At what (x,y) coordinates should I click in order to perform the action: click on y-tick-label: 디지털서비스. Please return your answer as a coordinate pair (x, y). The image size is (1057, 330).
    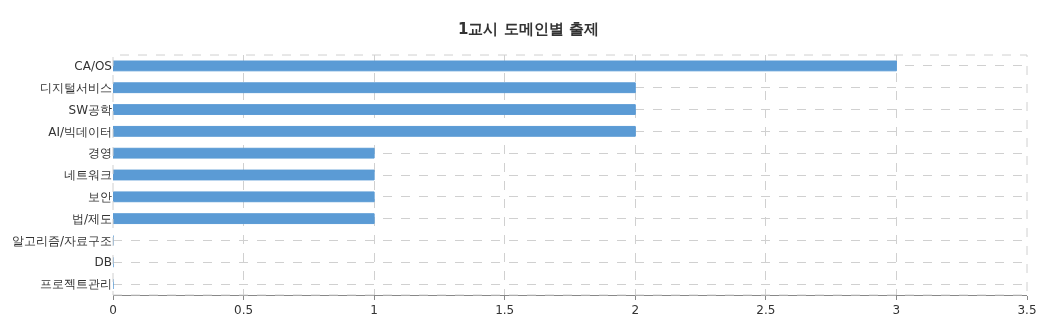
    Looking at the image, I should click on (76, 87).